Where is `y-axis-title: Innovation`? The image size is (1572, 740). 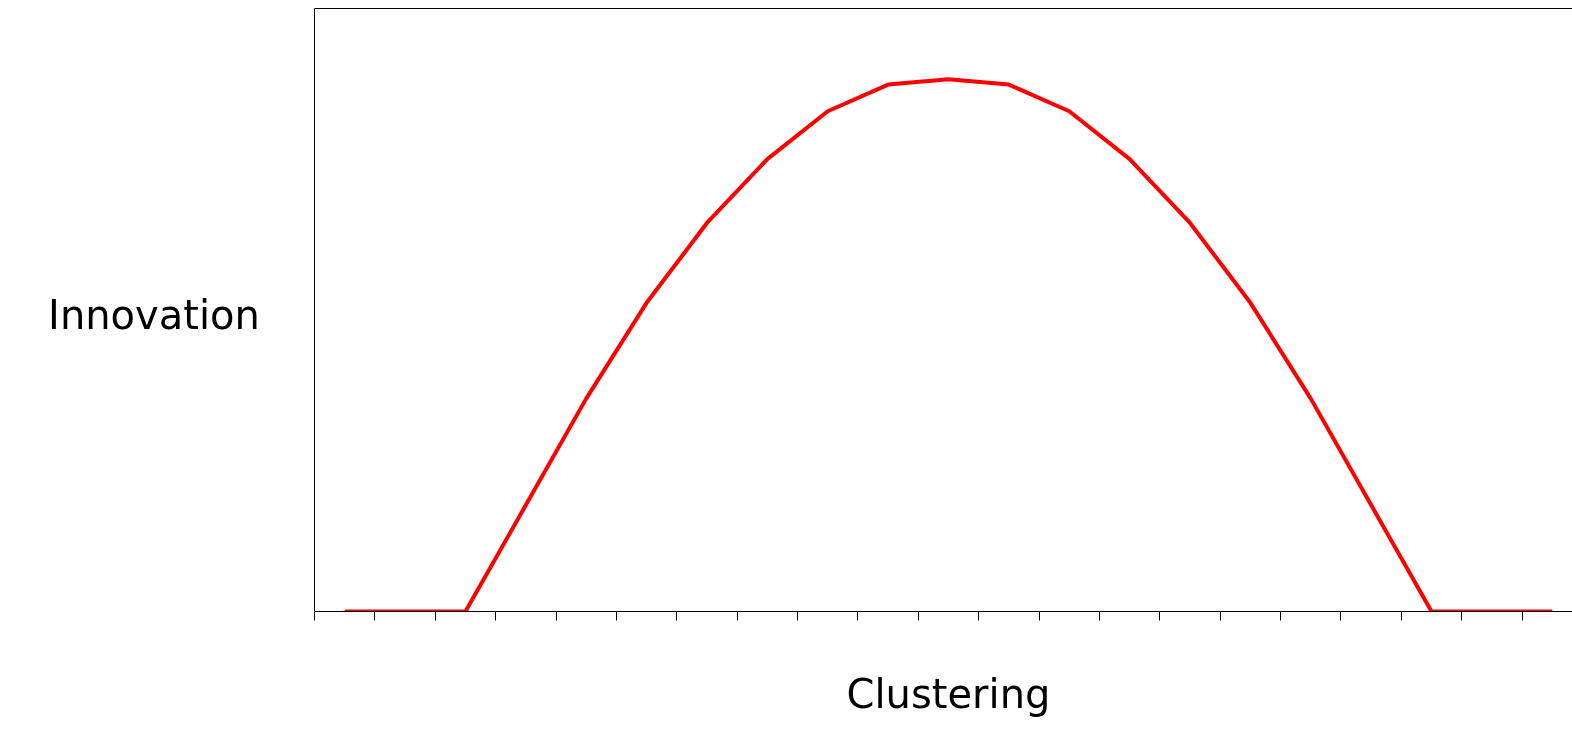
y-axis-title: Innovation is located at coordinates (154, 315).